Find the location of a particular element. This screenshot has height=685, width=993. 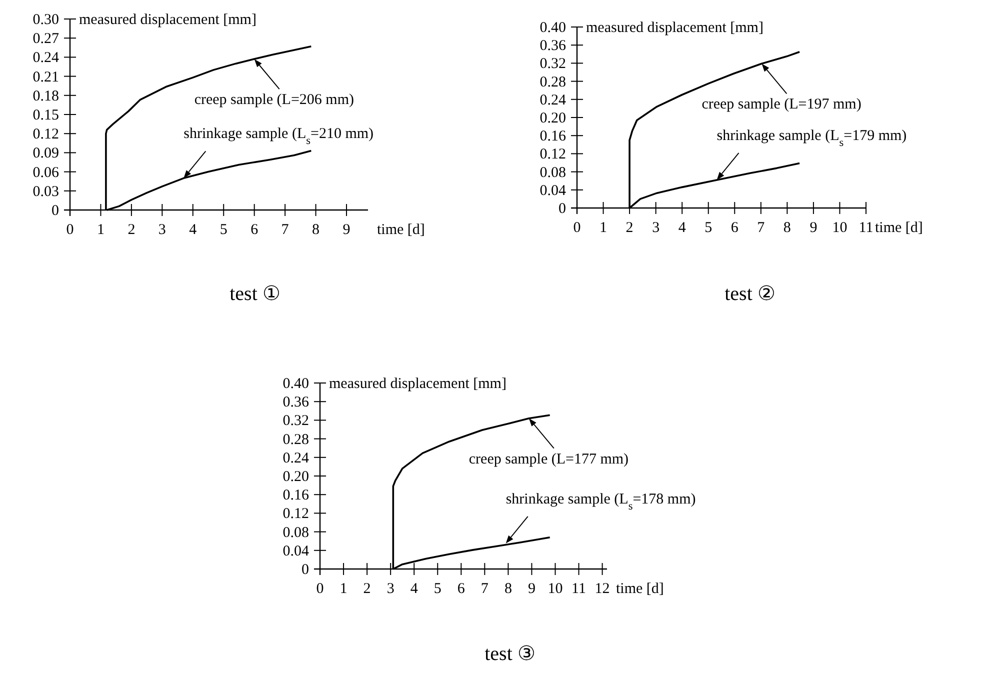

y-tick-label: 0.09 is located at coordinates (45, 154).